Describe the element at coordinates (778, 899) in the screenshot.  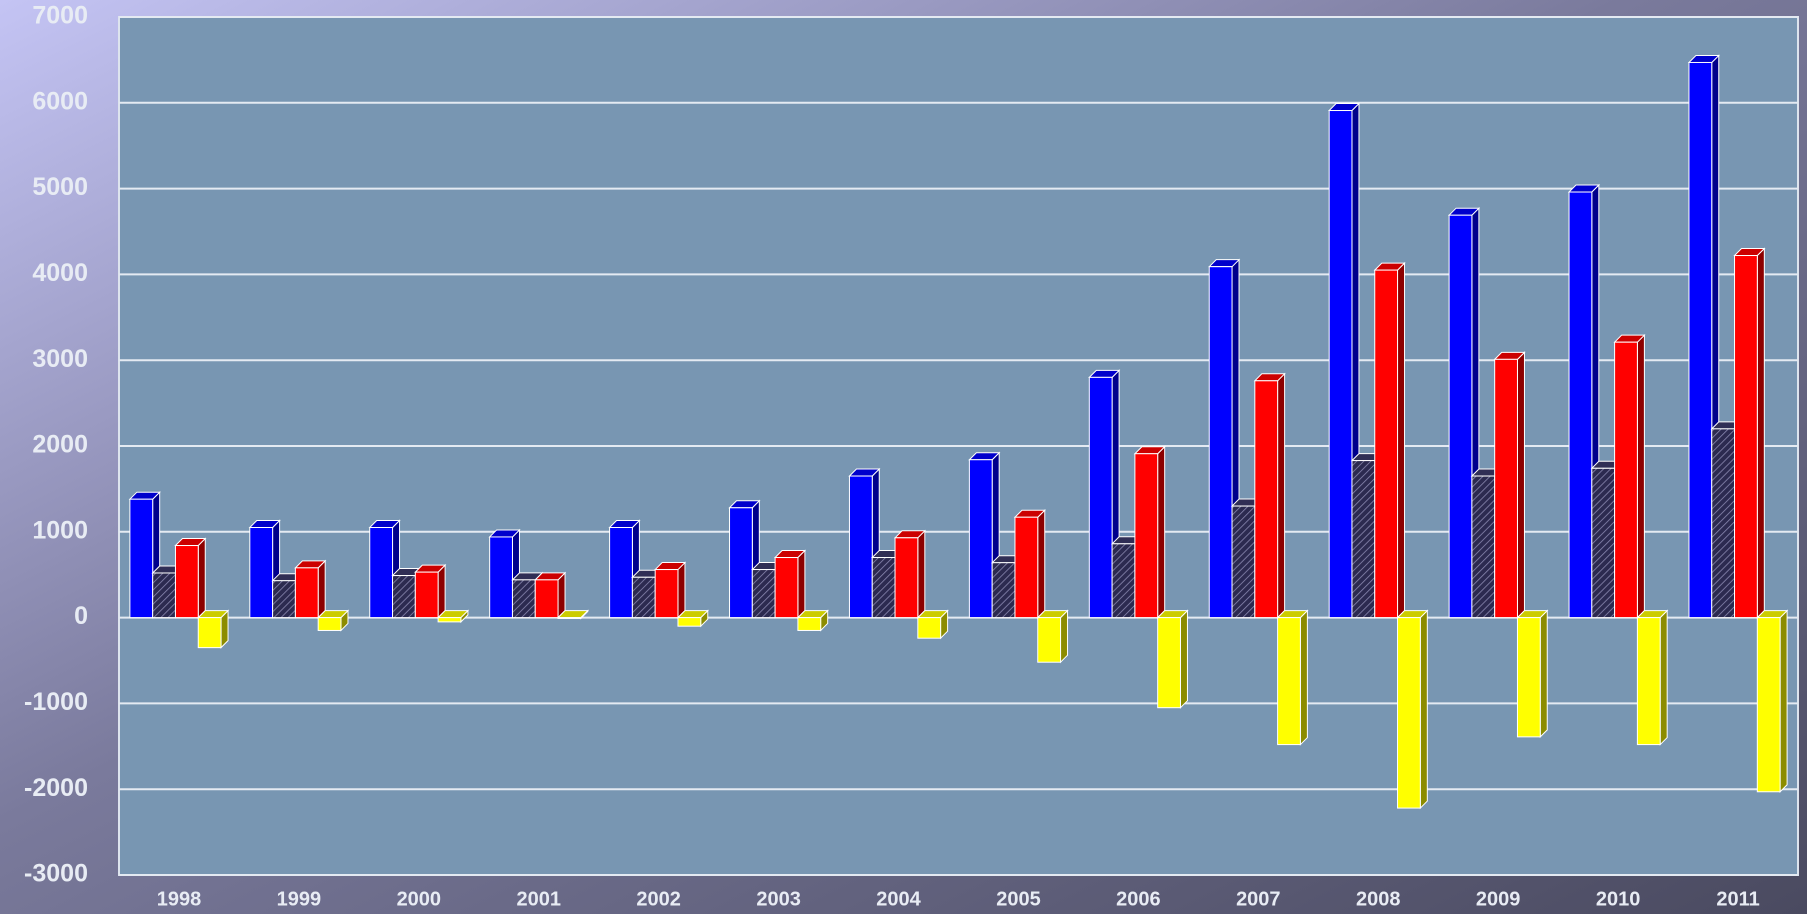
I see `x-tick-label: 2003` at that location.